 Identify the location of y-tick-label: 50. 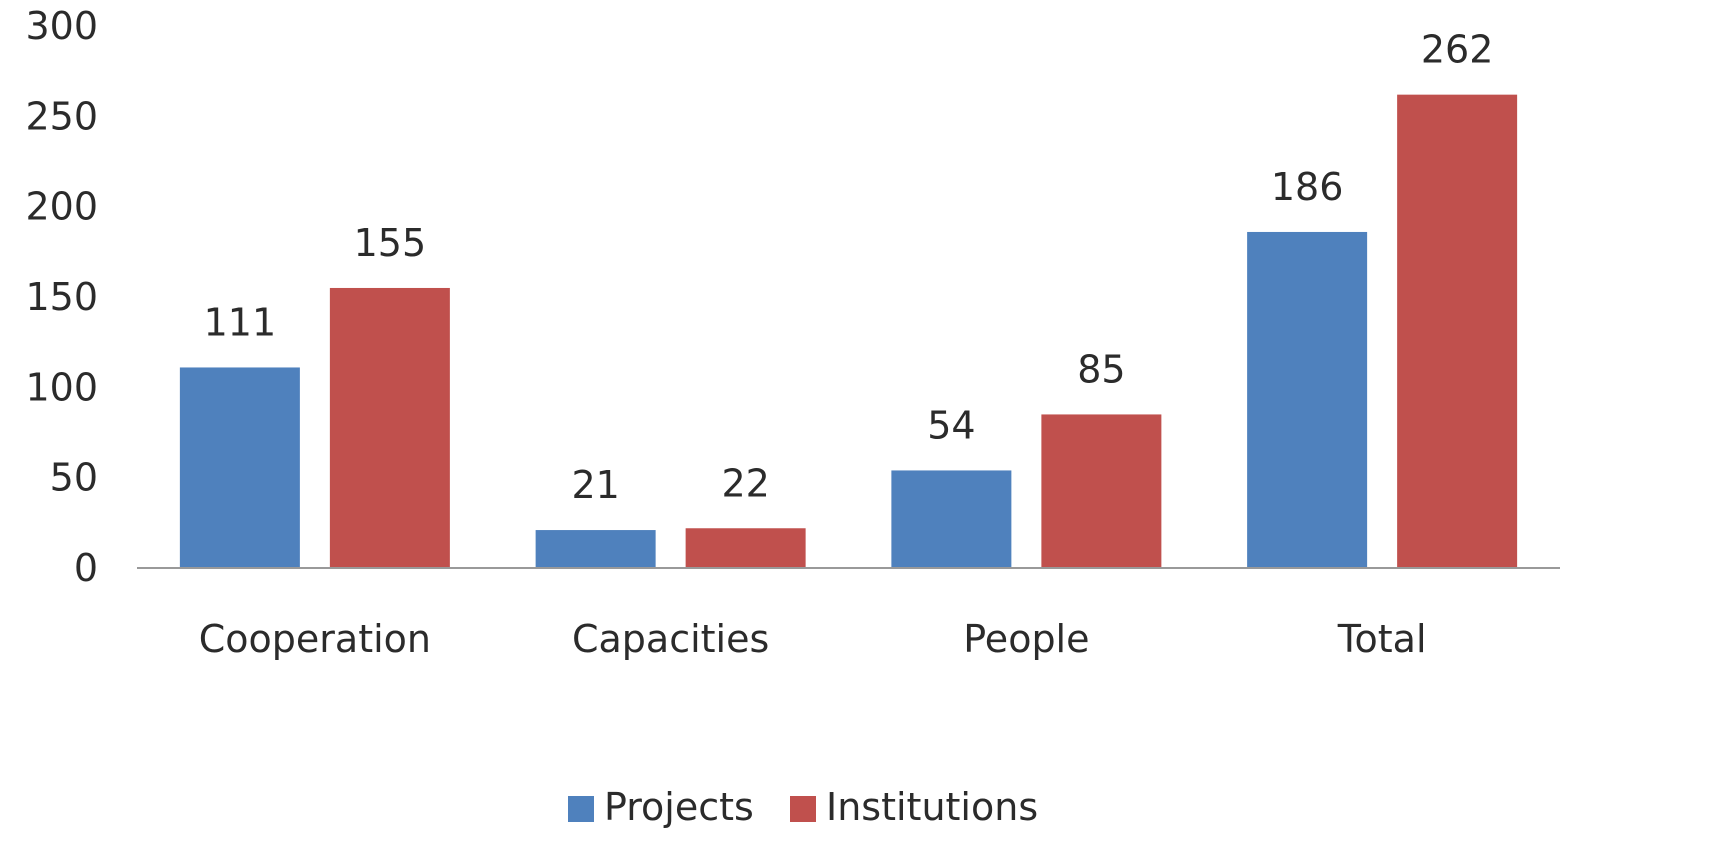
(74, 478).